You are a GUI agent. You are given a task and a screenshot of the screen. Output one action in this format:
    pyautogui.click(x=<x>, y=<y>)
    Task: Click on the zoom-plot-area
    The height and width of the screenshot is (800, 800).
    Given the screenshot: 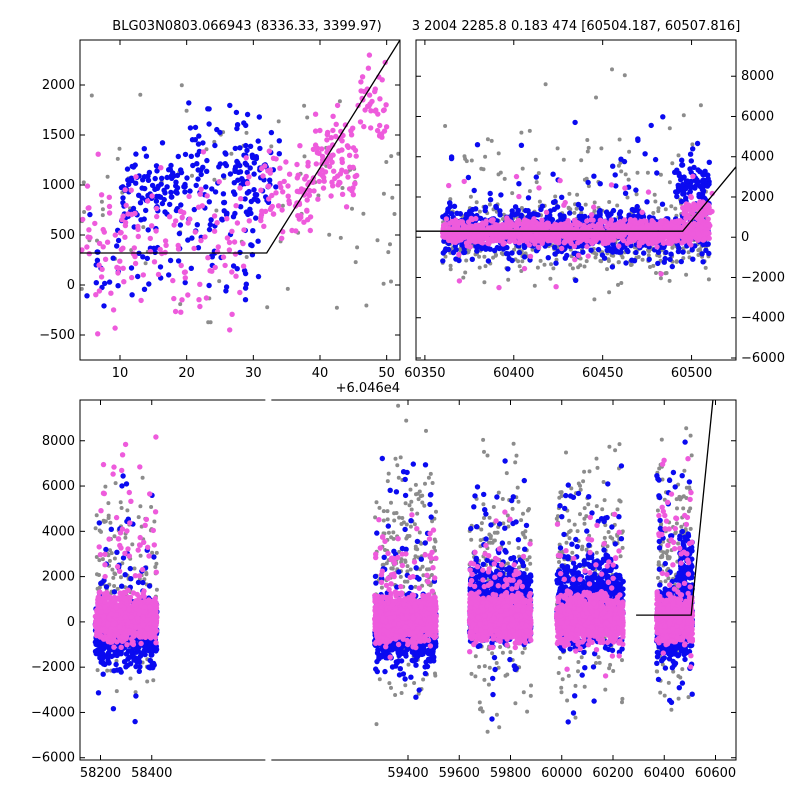 What is the action you would take?
    pyautogui.click(x=240, y=188)
    